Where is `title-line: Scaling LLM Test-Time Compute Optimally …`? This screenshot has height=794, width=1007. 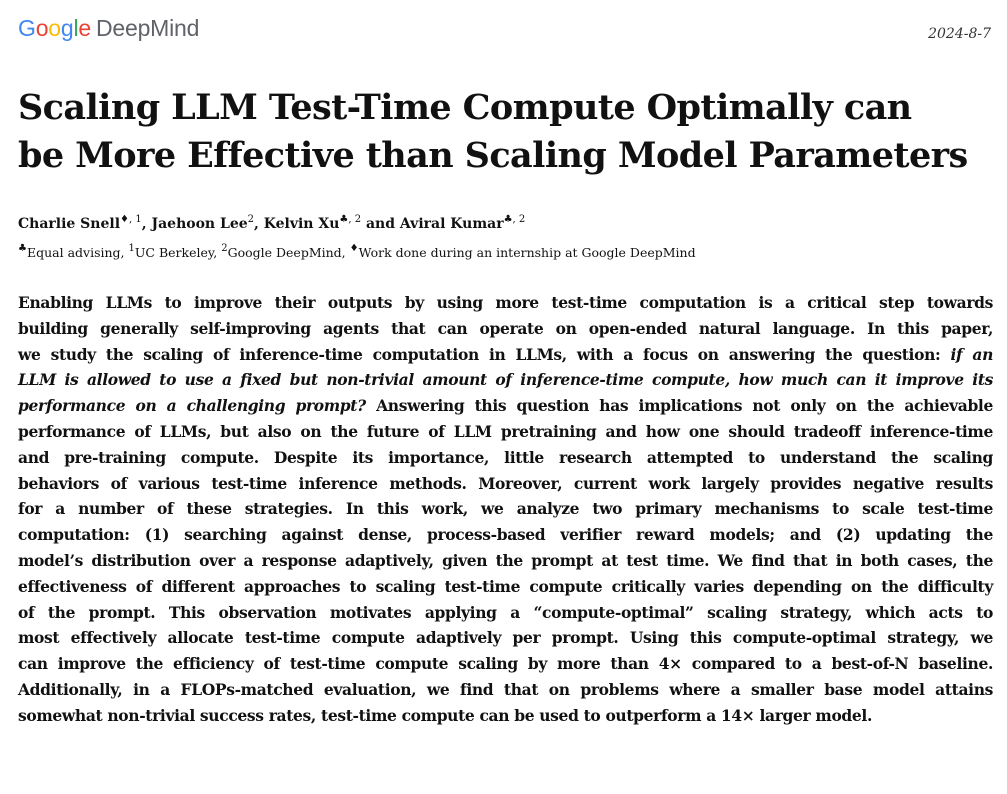
title-line: Scaling LLM Test-Time Compute Optimally … is located at coordinates (465, 107).